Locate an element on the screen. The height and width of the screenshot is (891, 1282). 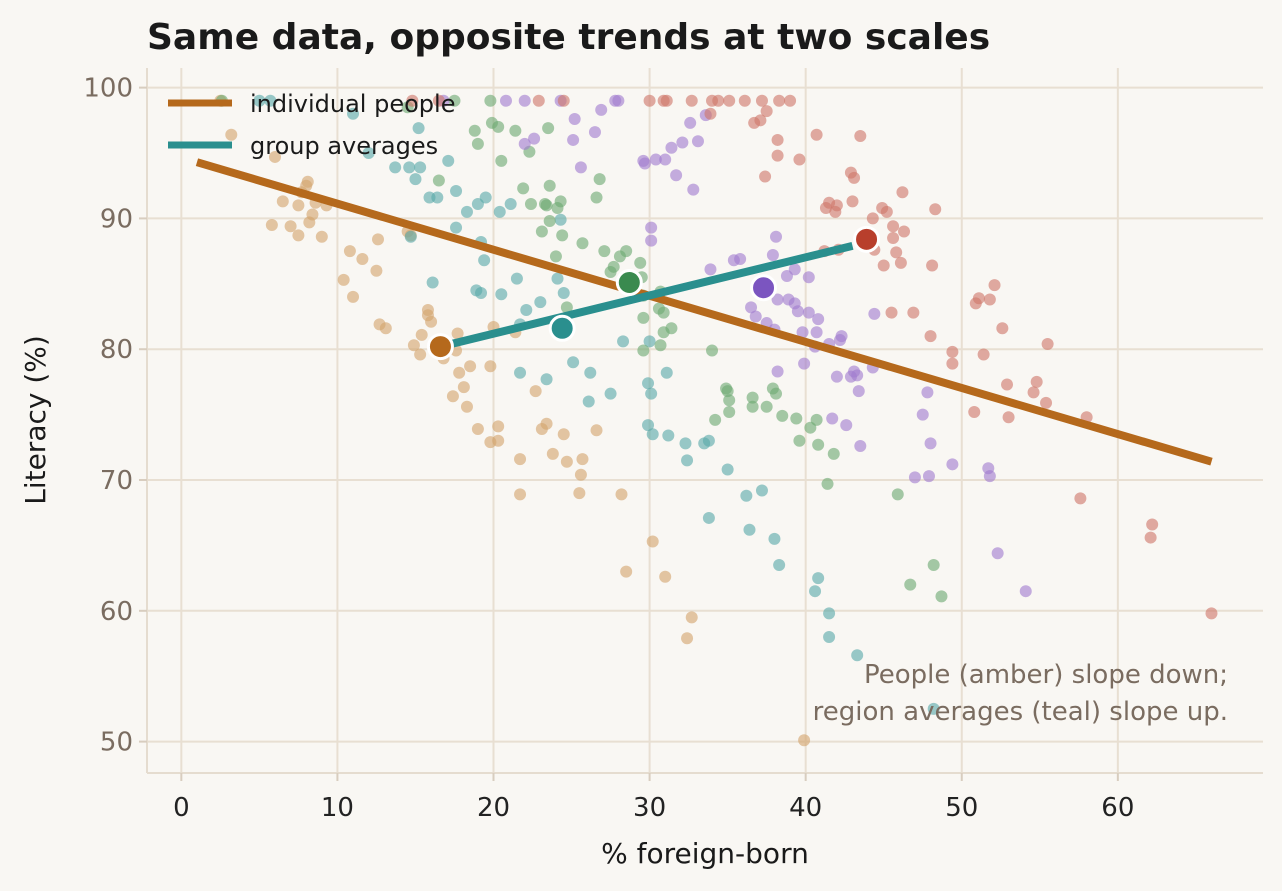
y-tick-label-2: 70 is located at coordinates (116, 481).